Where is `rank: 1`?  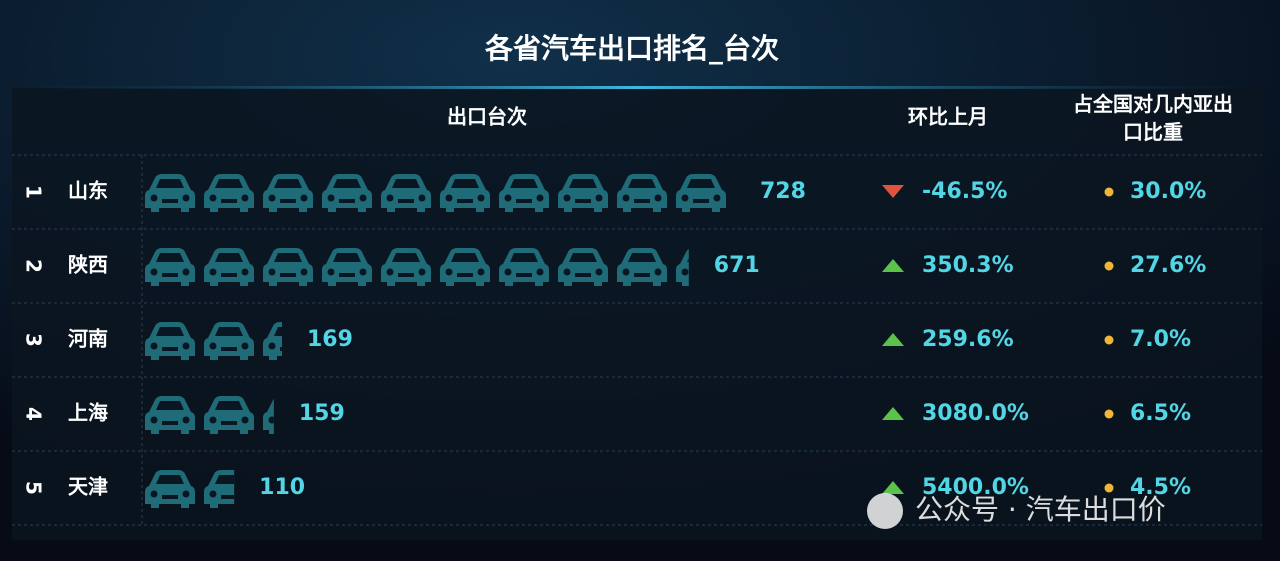 rank: 1 is located at coordinates (34, 192).